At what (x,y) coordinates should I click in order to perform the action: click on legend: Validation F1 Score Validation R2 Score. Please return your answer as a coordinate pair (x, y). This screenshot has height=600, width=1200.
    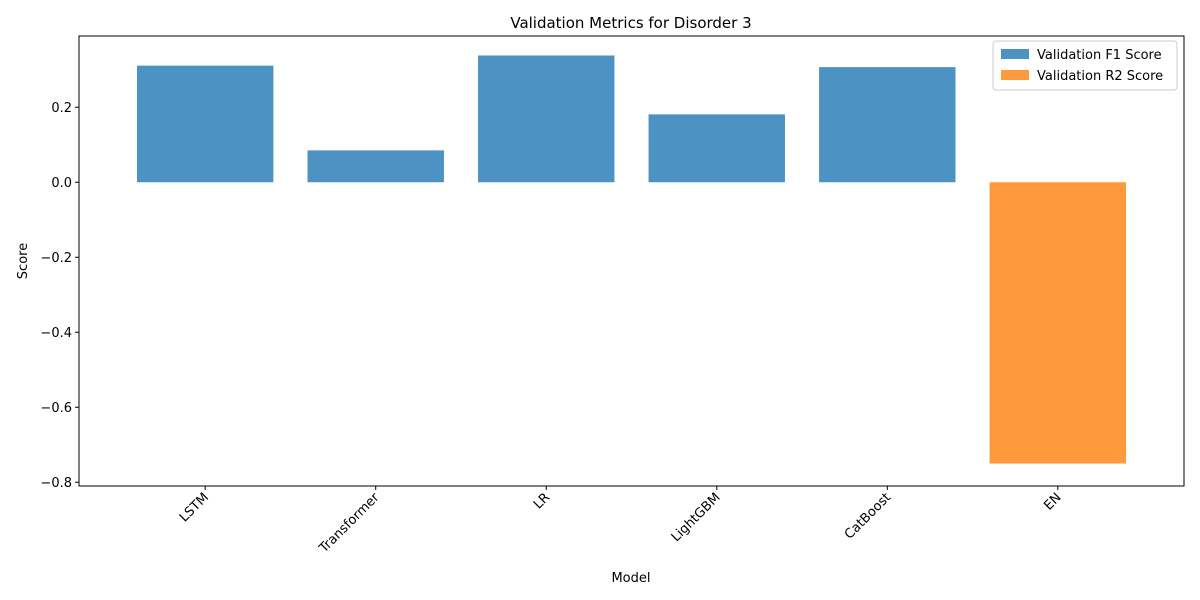
    Looking at the image, I should click on (1085, 65).